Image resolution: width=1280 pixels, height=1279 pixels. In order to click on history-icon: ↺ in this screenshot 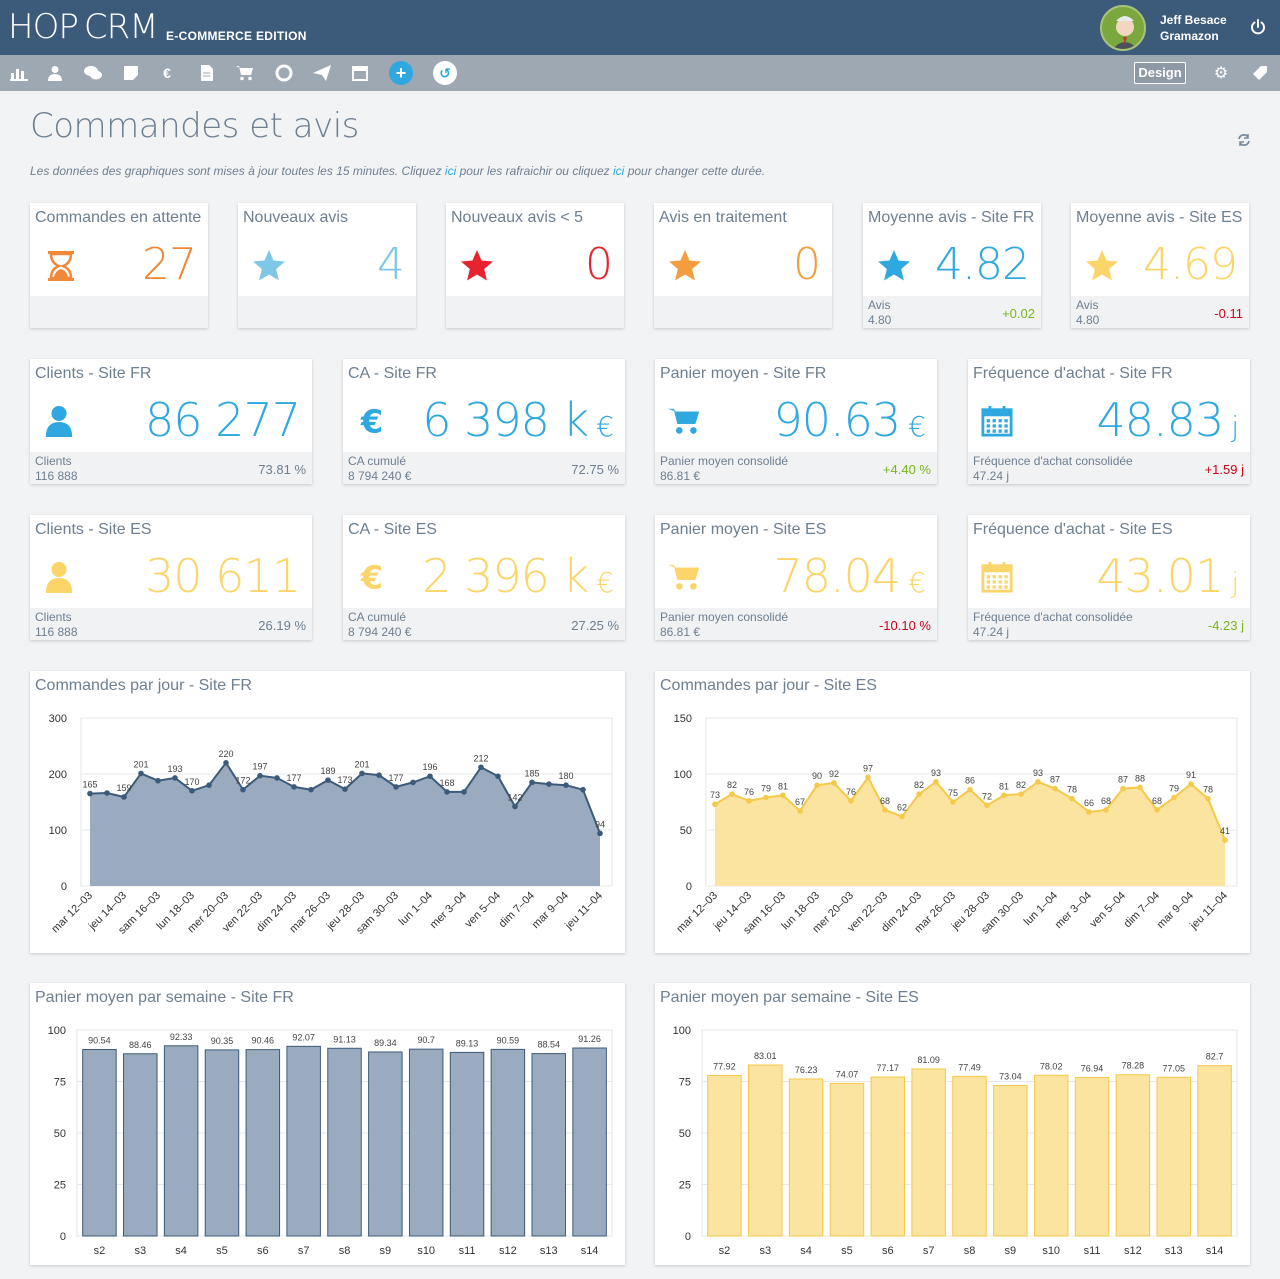, I will do `click(445, 73)`.